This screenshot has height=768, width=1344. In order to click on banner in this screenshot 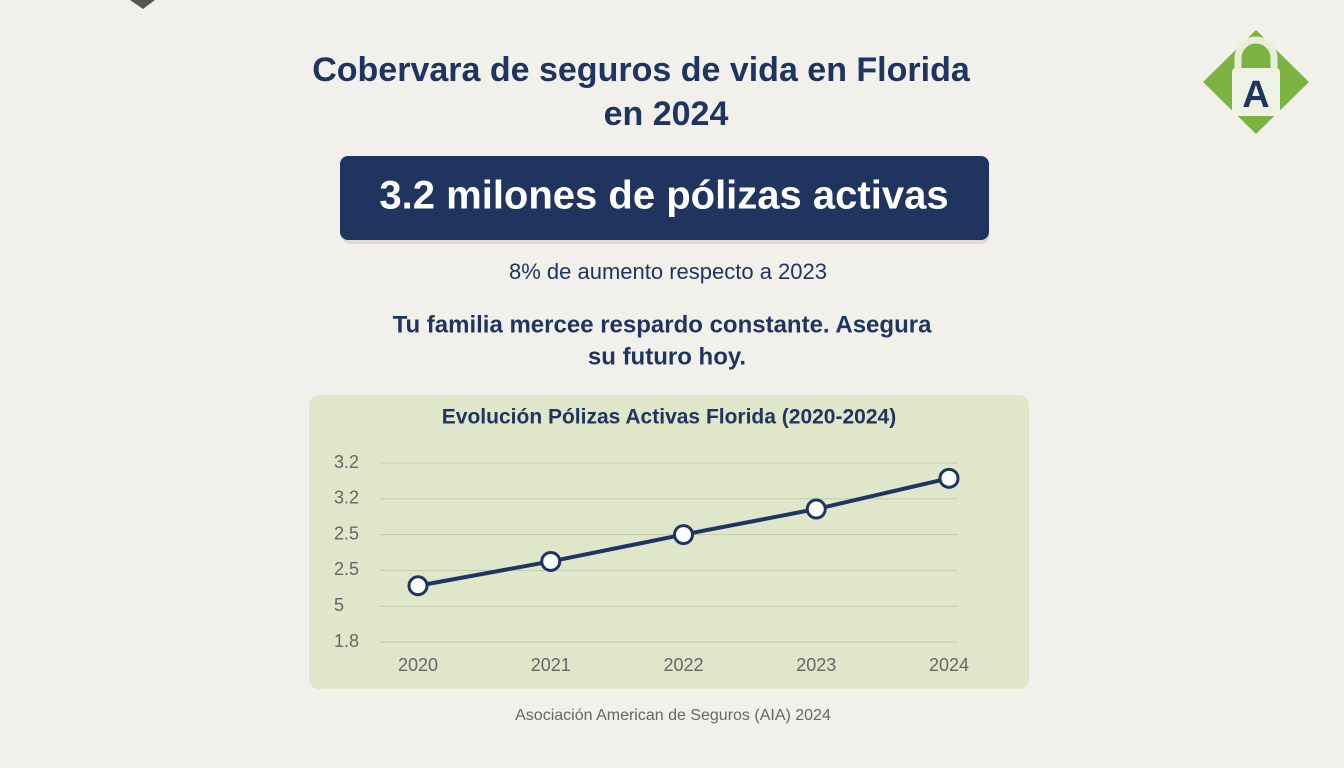, I will do `click(664, 198)`.